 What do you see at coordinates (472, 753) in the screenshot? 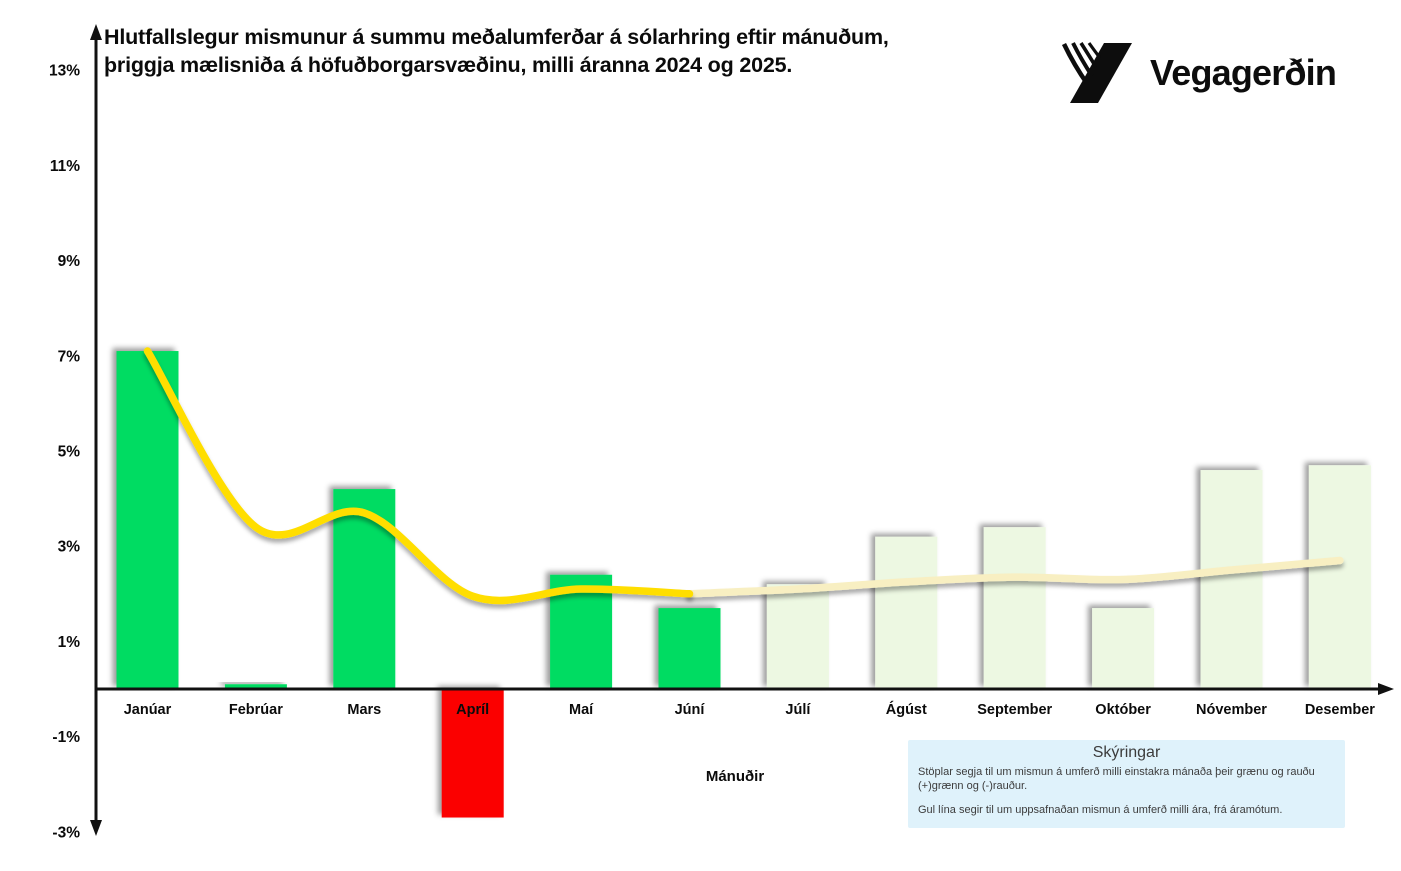
I see `bar-april` at bounding box center [472, 753].